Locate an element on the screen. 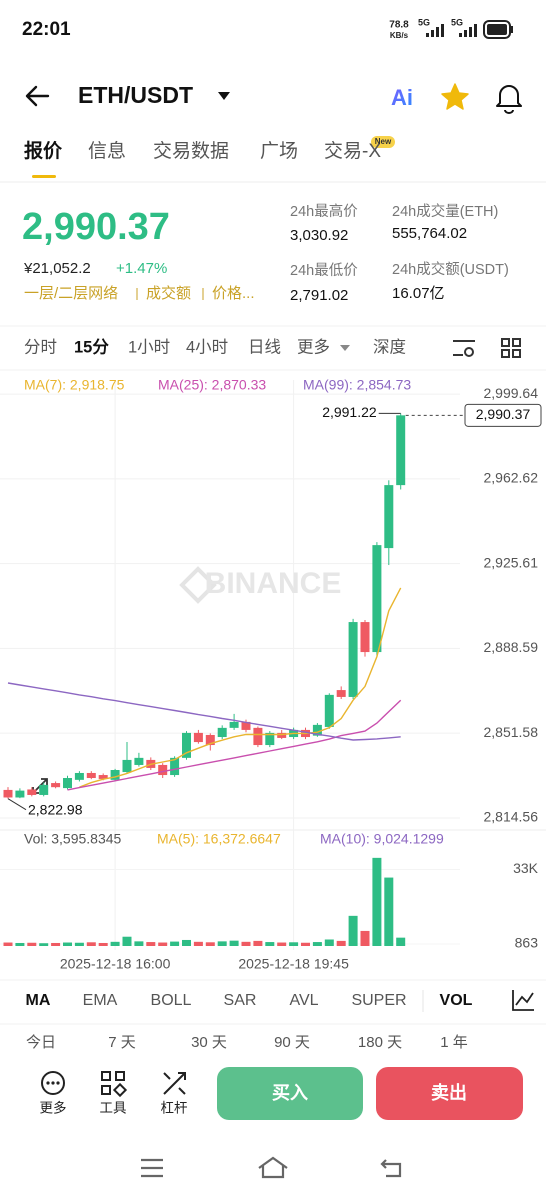 This screenshot has height=1200, width=546. sell-button is located at coordinates (449, 1093).